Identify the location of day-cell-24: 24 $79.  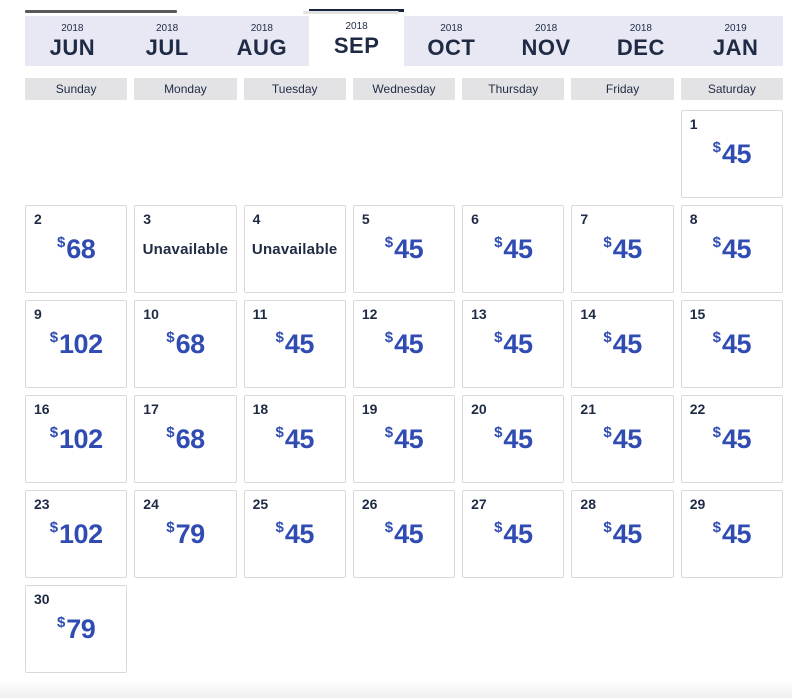
(185, 534).